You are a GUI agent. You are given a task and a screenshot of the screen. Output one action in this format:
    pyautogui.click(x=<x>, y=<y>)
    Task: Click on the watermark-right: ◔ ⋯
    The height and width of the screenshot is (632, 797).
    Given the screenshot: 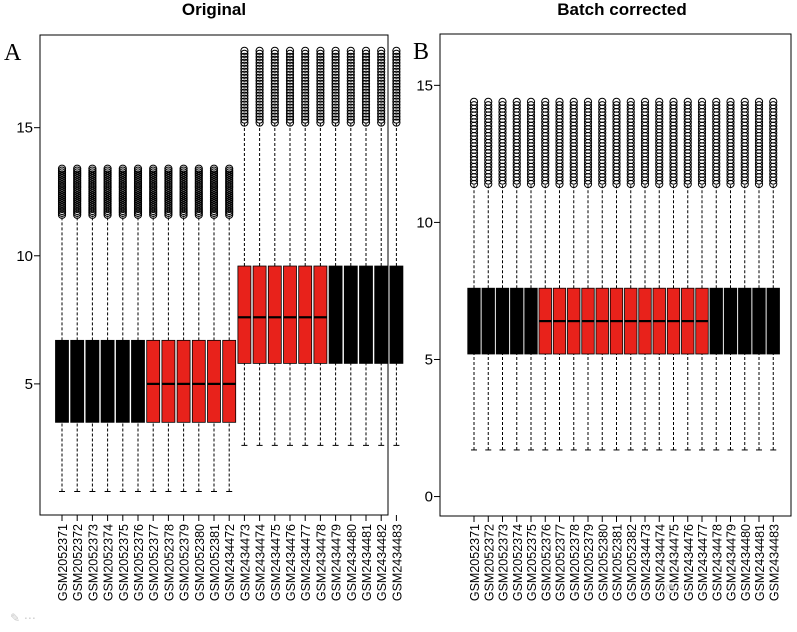 What is the action you would take?
    pyautogui.click(x=678, y=588)
    